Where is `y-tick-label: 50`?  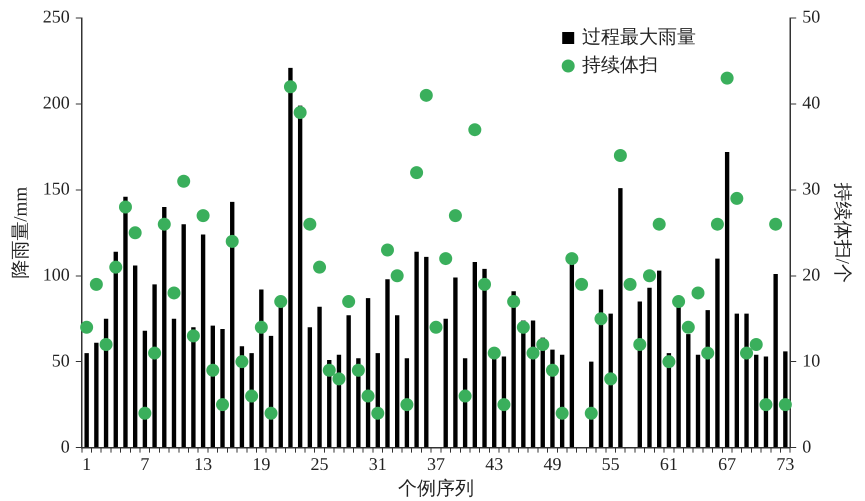
y-tick-label: 50 is located at coordinates (61, 360).